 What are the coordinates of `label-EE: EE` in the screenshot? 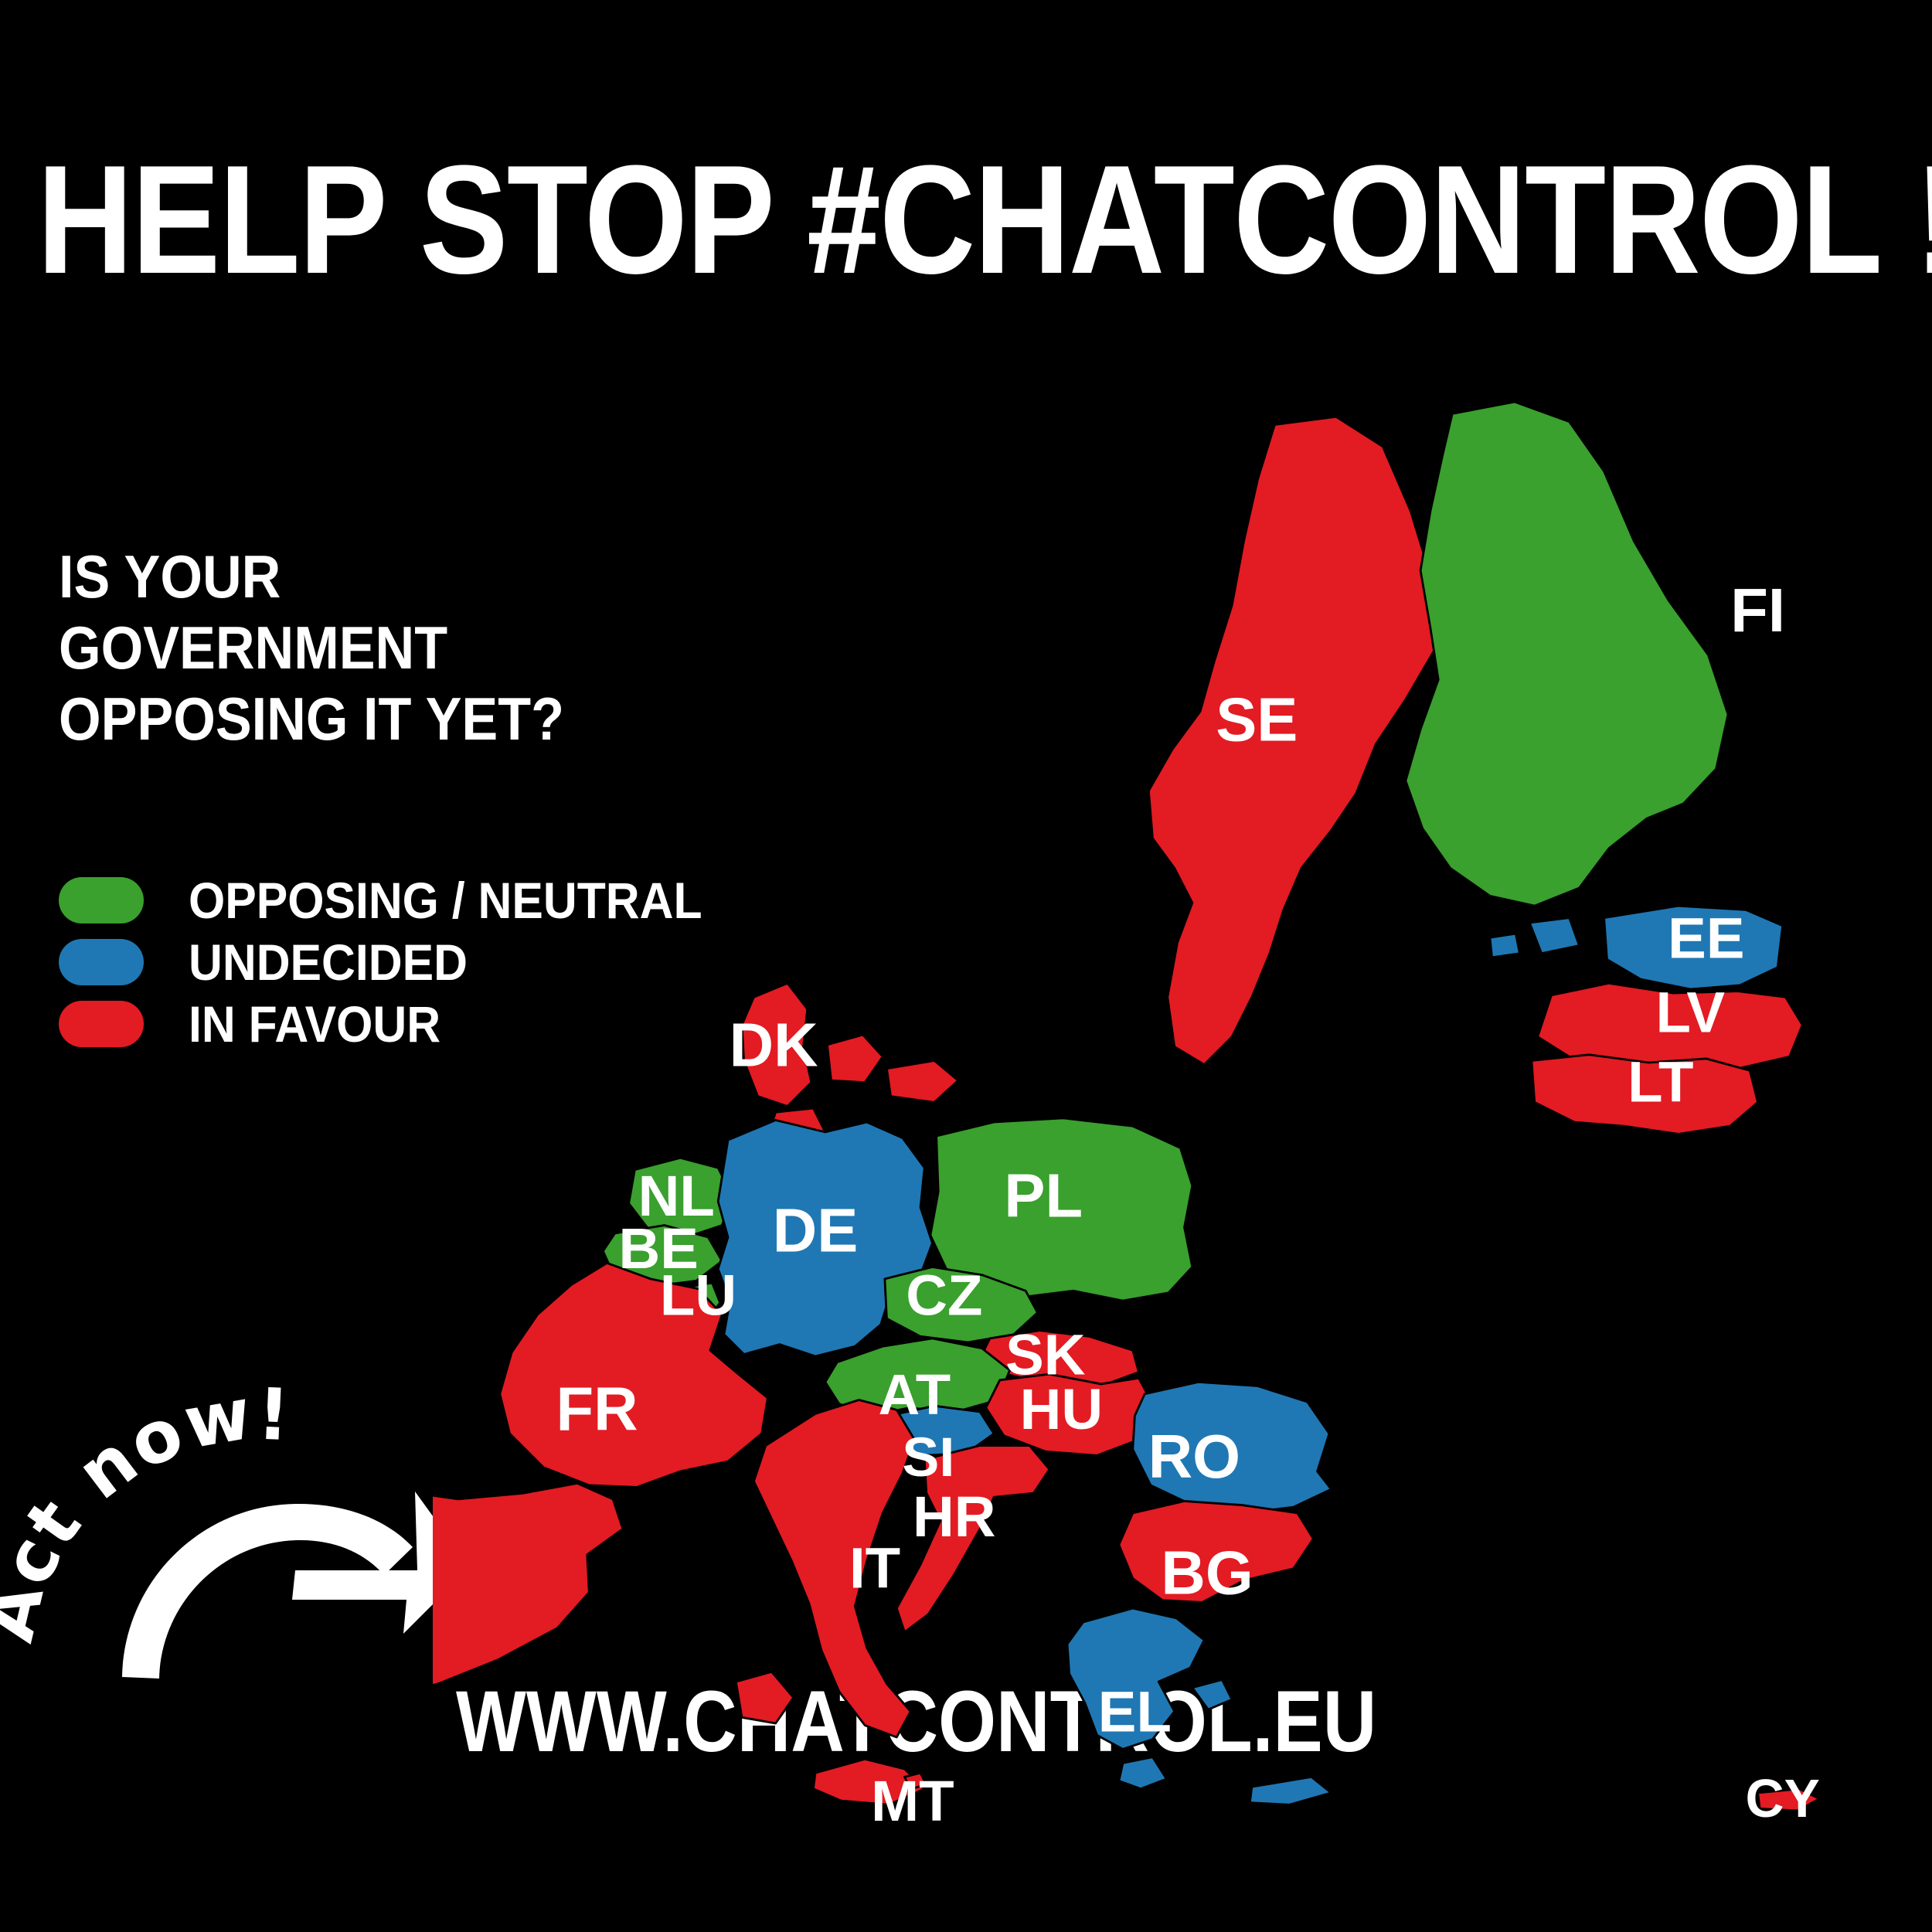 It's located at (1706, 938).